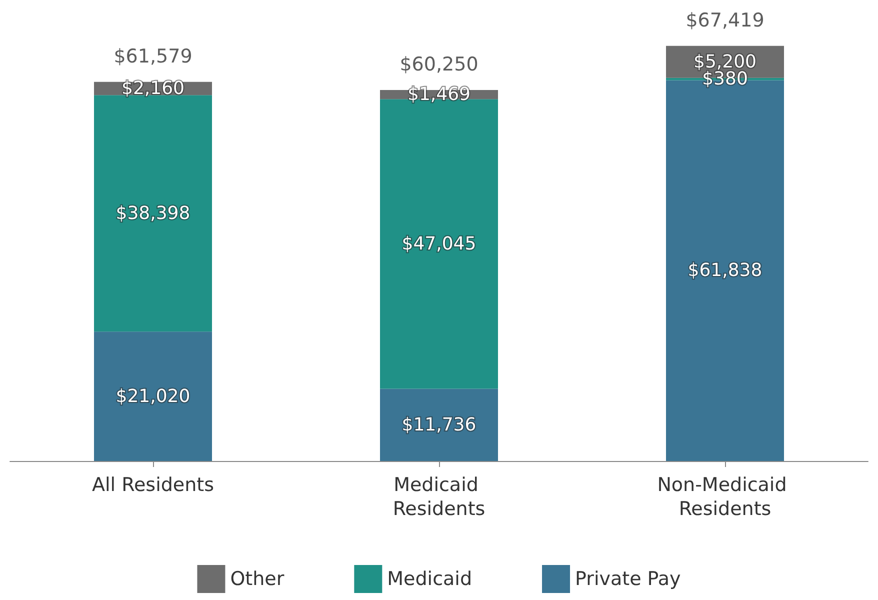  What do you see at coordinates (429, 579) in the screenshot?
I see `legend-label: Medicaid` at bounding box center [429, 579].